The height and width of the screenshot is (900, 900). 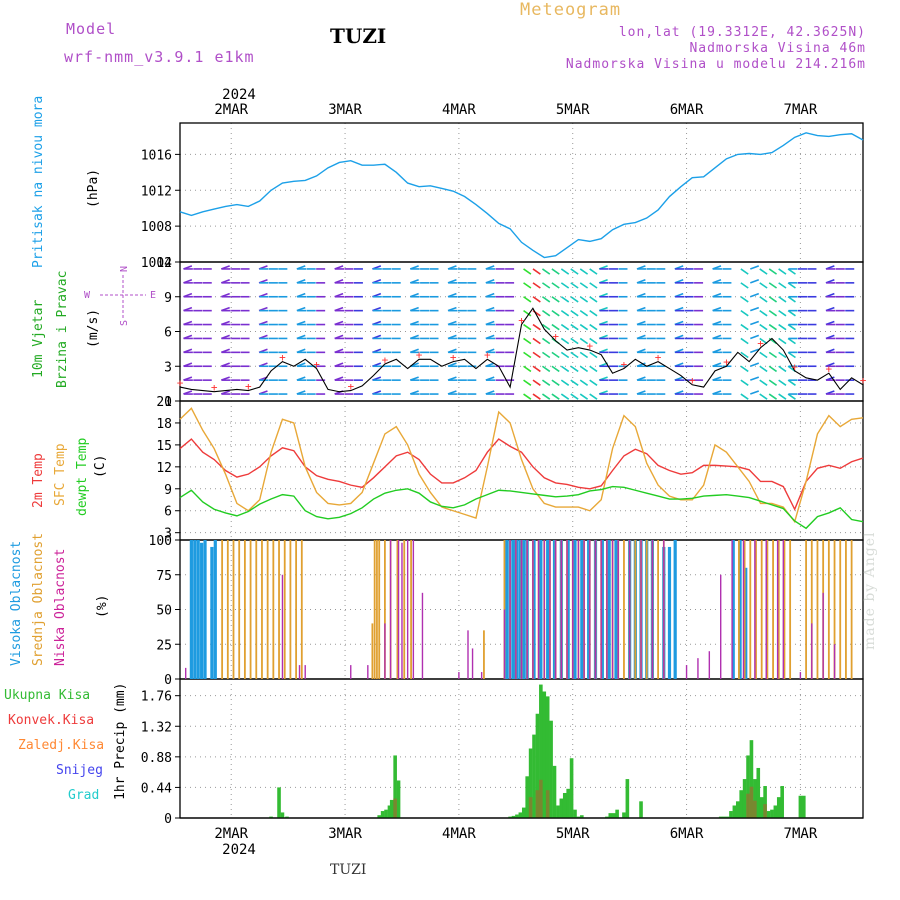 What do you see at coordinates (100, 466) in the screenshot?
I see `temp-ylabel-unit: (C)` at bounding box center [100, 466].